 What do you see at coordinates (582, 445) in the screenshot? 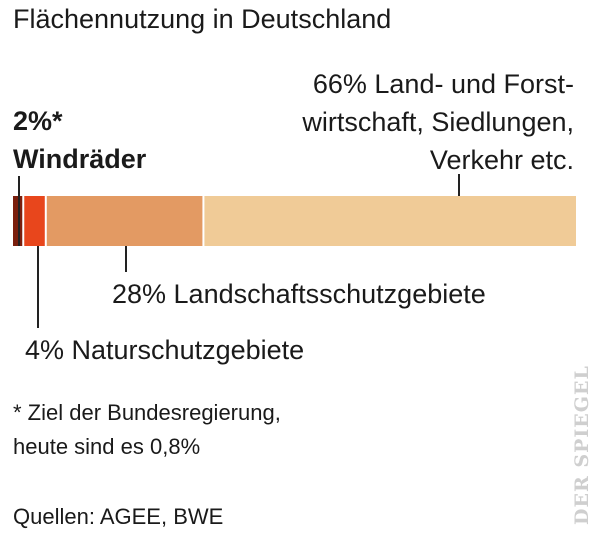
I see `brand-logo: DER SPIEGEL` at bounding box center [582, 445].